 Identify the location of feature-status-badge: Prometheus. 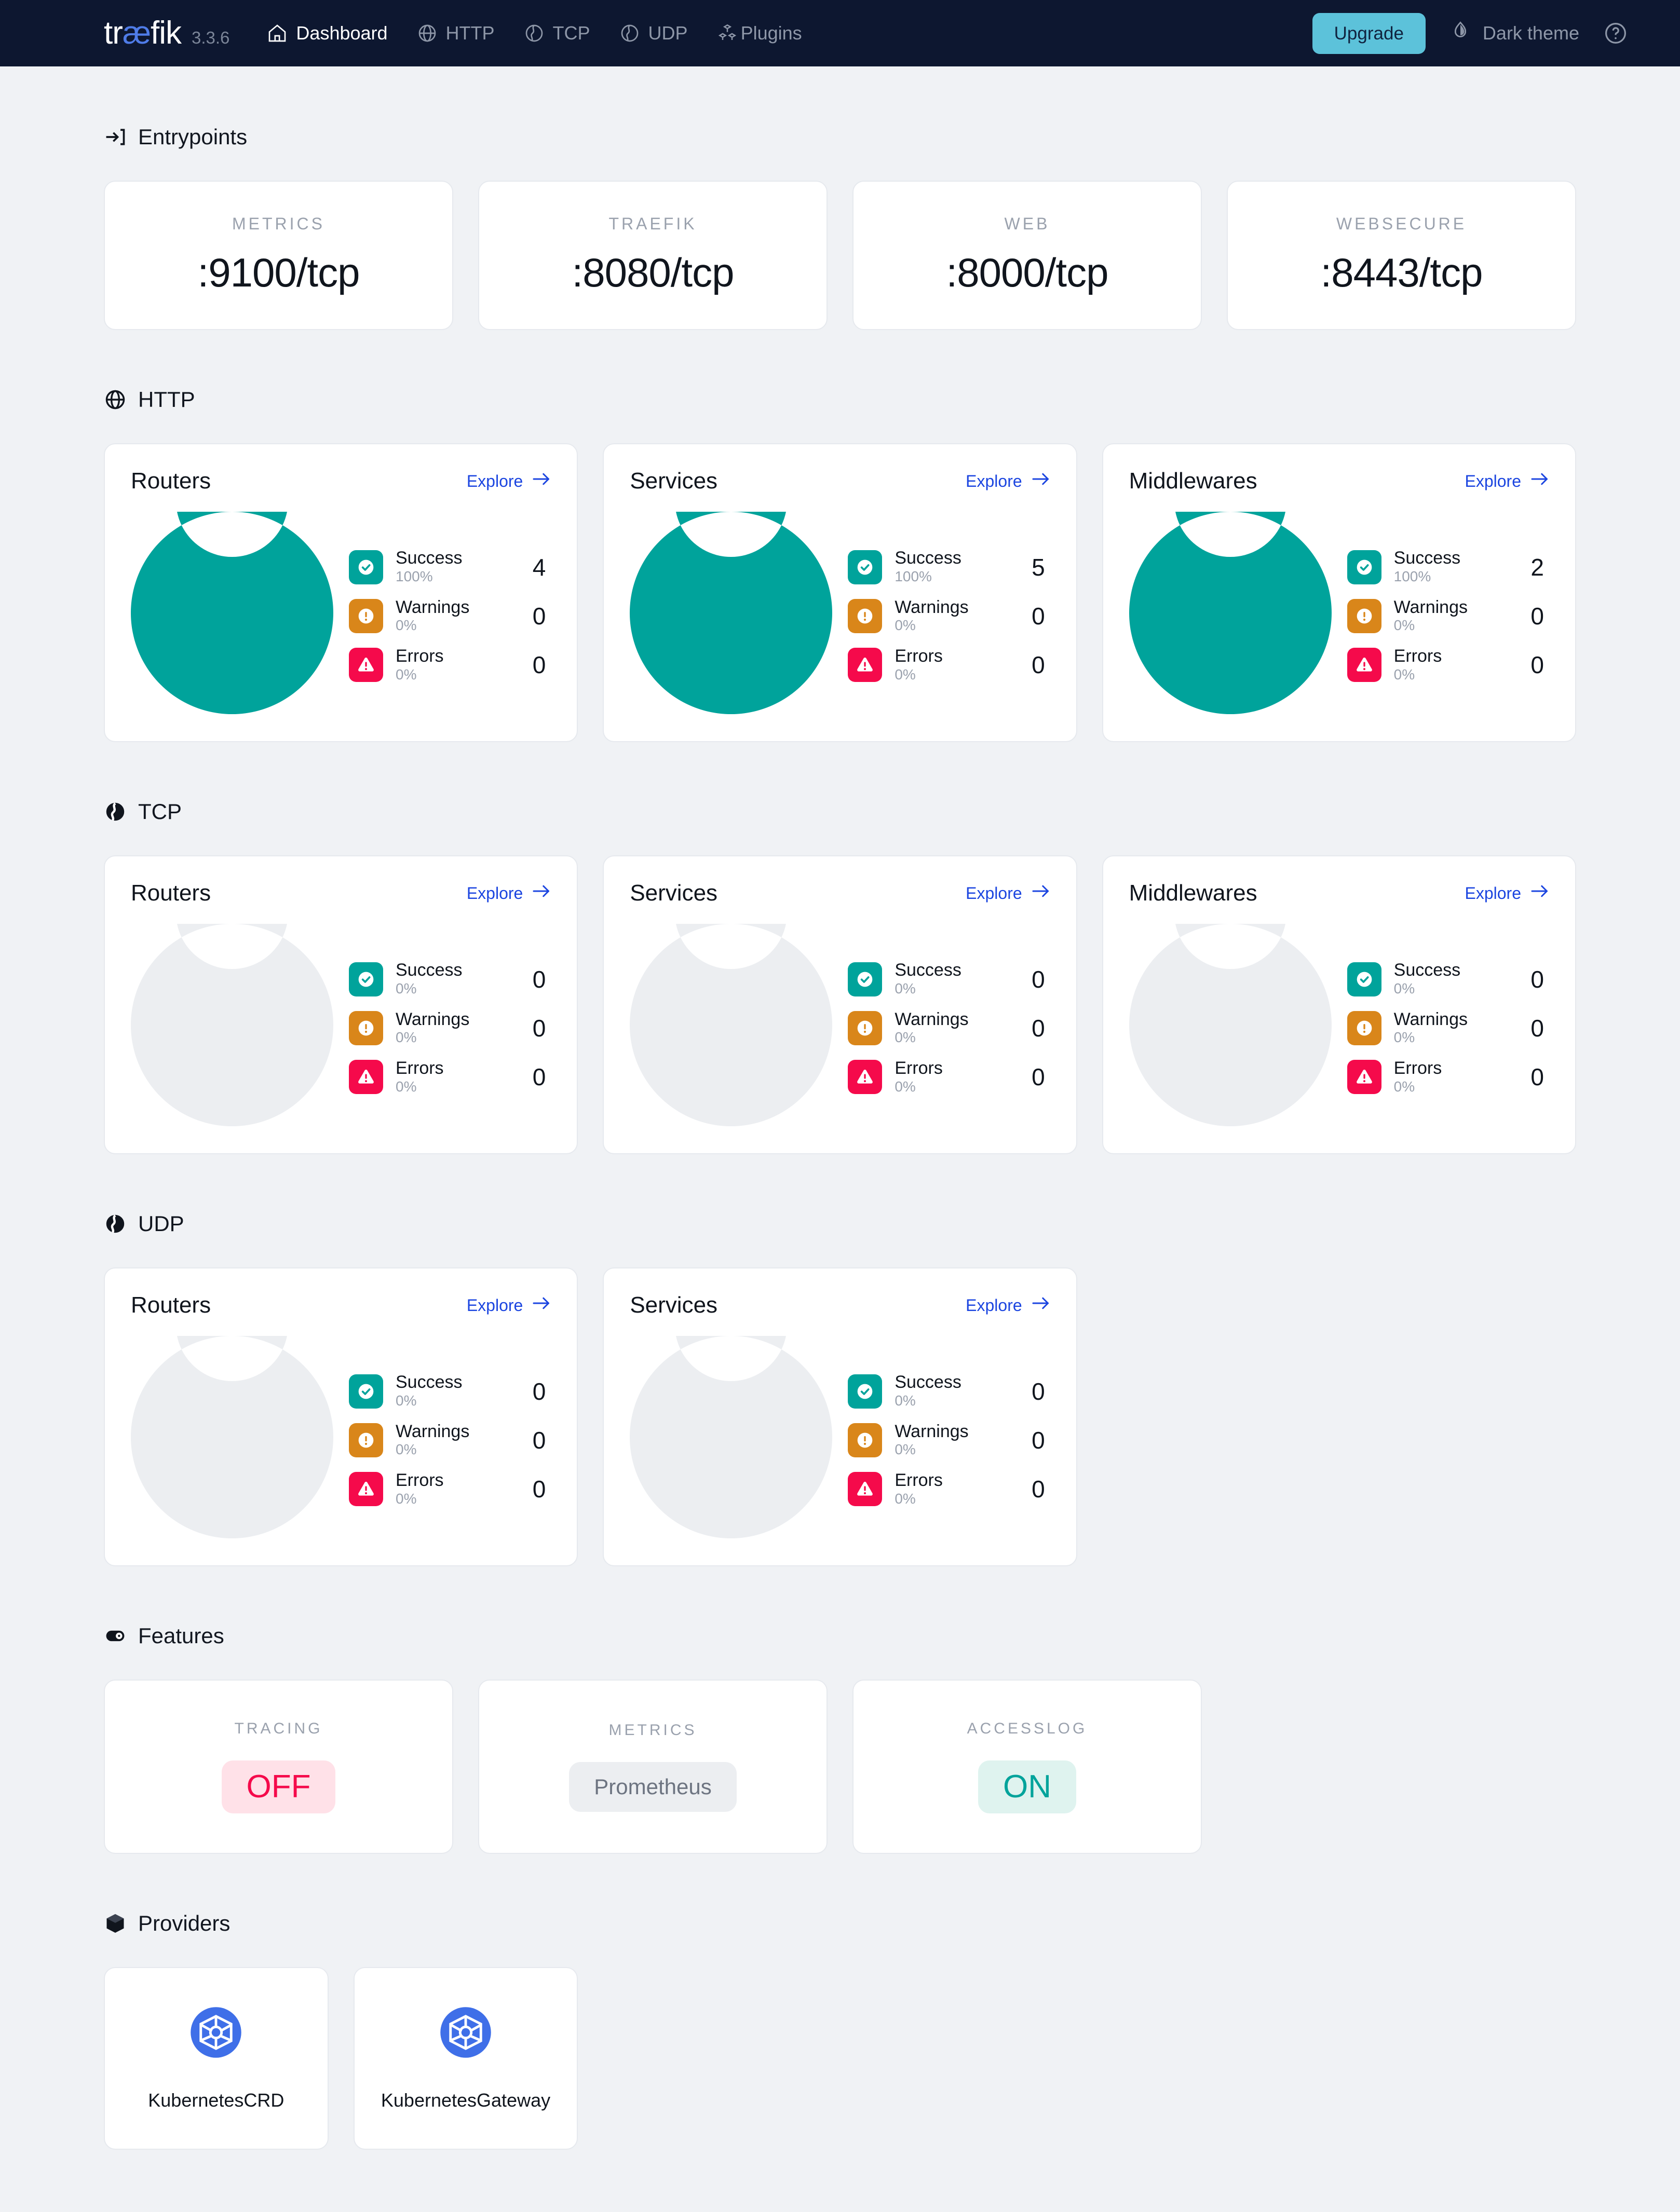
(653, 1787).